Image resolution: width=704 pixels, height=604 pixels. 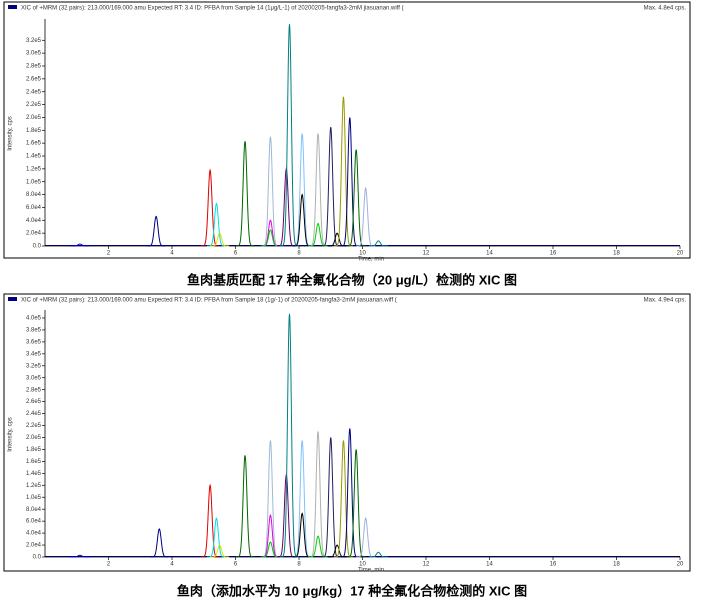 I want to click on max-label: Max. 4.8e4 cps., so click(x=665, y=9).